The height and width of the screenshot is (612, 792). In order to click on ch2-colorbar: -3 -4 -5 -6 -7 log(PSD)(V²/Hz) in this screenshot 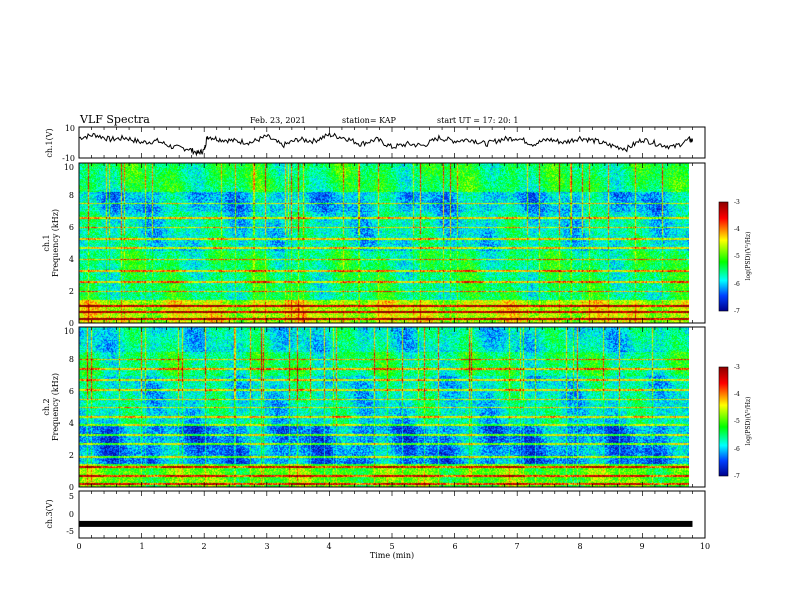, I will do `click(735, 422)`.